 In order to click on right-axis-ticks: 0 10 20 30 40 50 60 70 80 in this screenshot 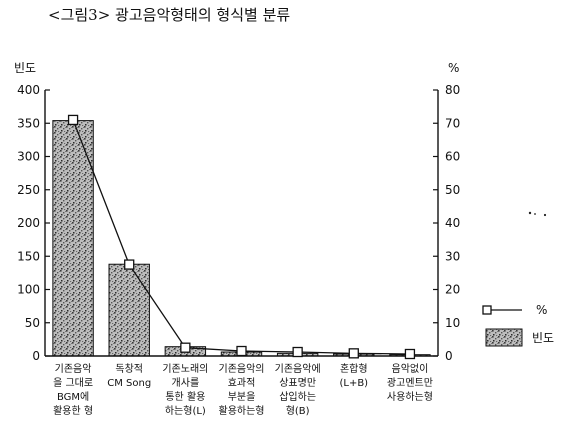, I will do `click(446, 223)`.